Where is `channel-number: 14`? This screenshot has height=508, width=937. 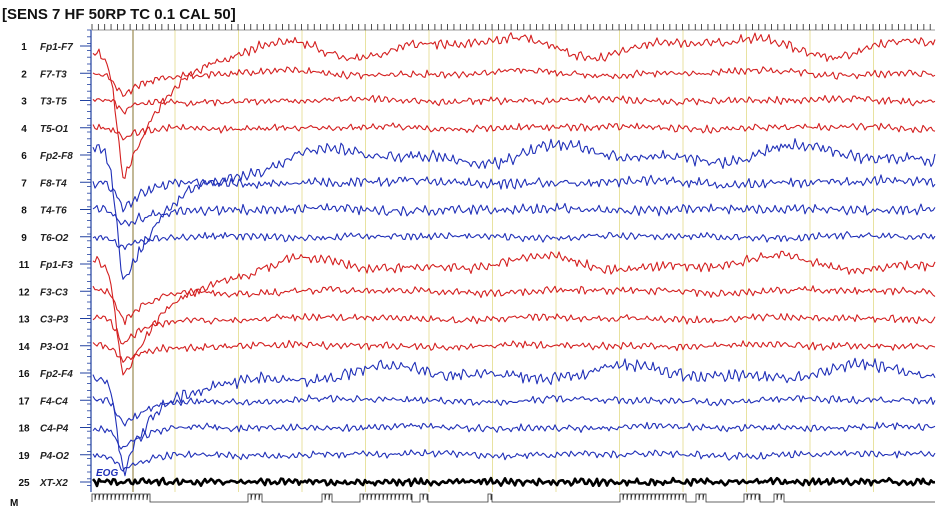 channel-number: 14 is located at coordinates (24, 347).